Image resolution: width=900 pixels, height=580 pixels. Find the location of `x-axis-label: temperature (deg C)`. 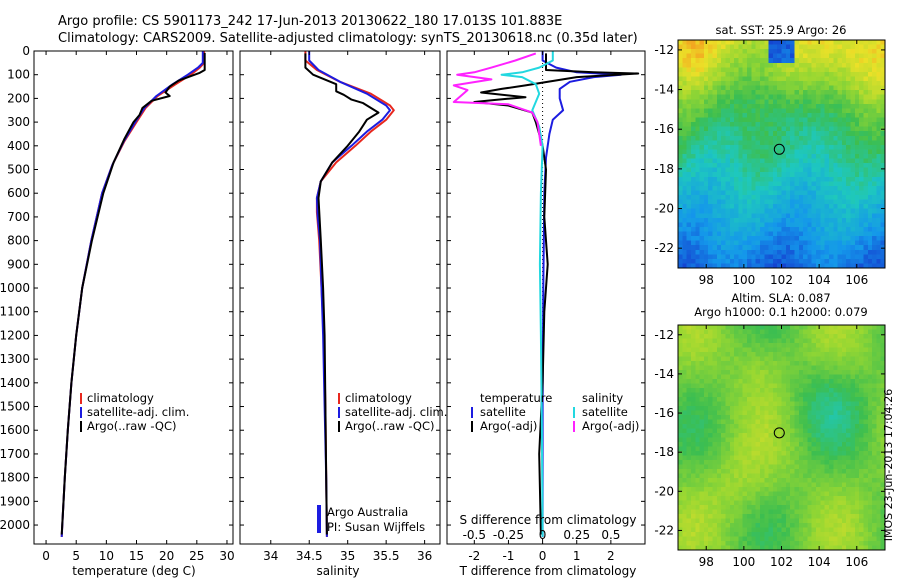

x-axis-label: temperature (deg C) is located at coordinates (133, 571).